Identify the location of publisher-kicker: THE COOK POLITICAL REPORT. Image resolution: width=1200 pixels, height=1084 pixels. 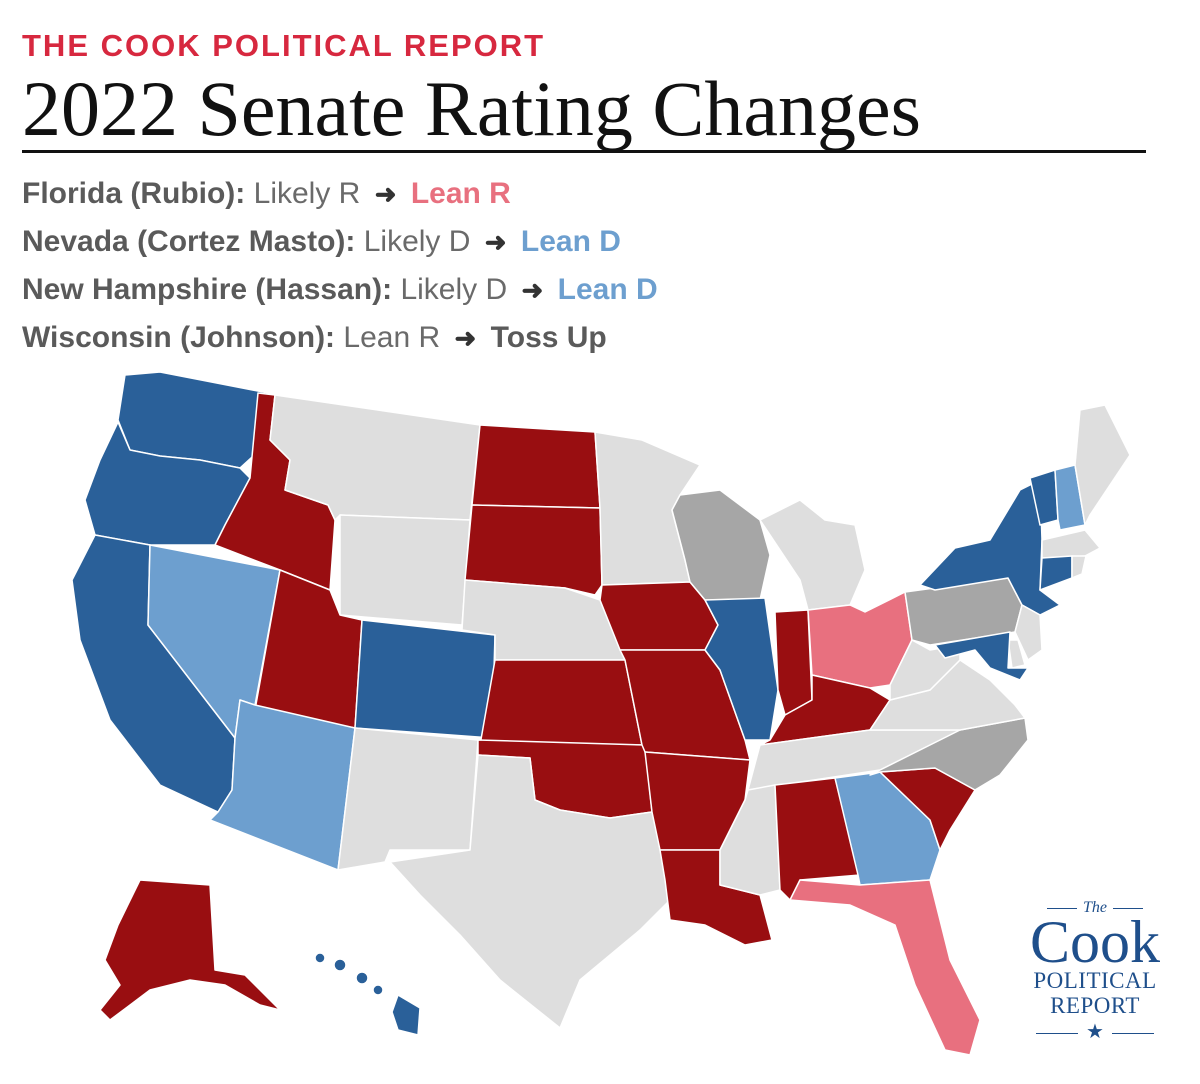
(284, 45).